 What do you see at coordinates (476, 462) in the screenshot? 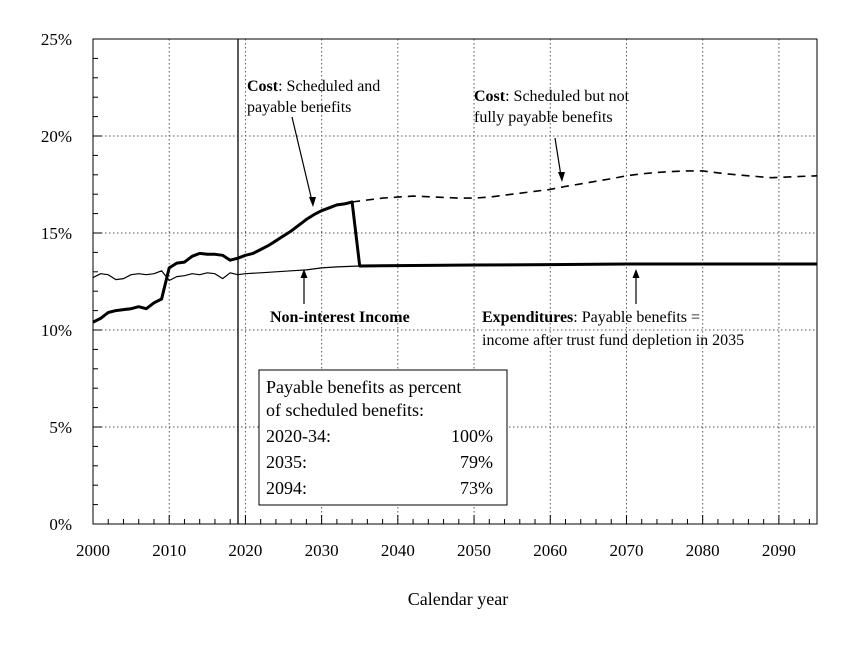
I see `table-row-value: 79%` at bounding box center [476, 462].